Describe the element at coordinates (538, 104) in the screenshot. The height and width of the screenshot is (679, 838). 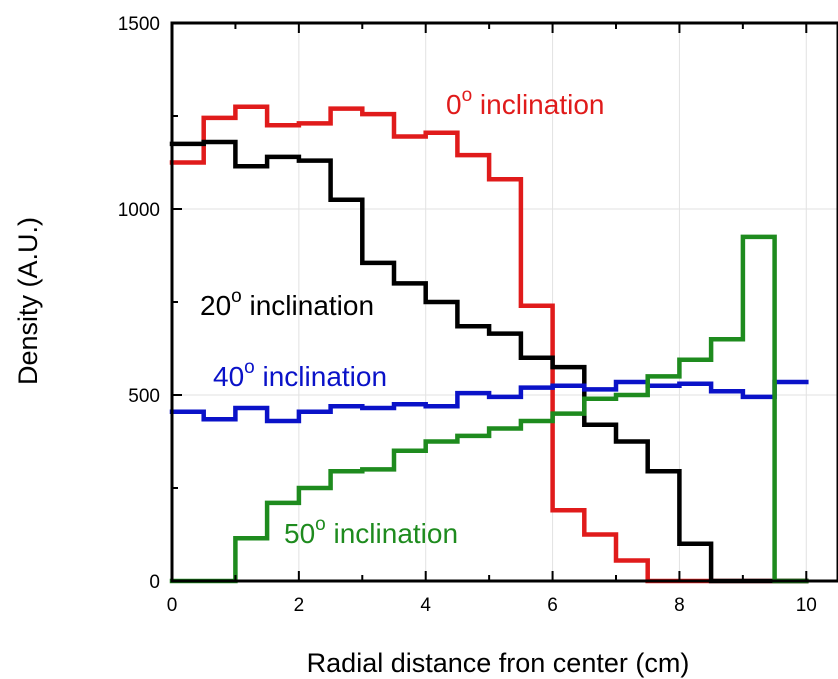
I see `series-label-0deg-text: inclination` at that location.